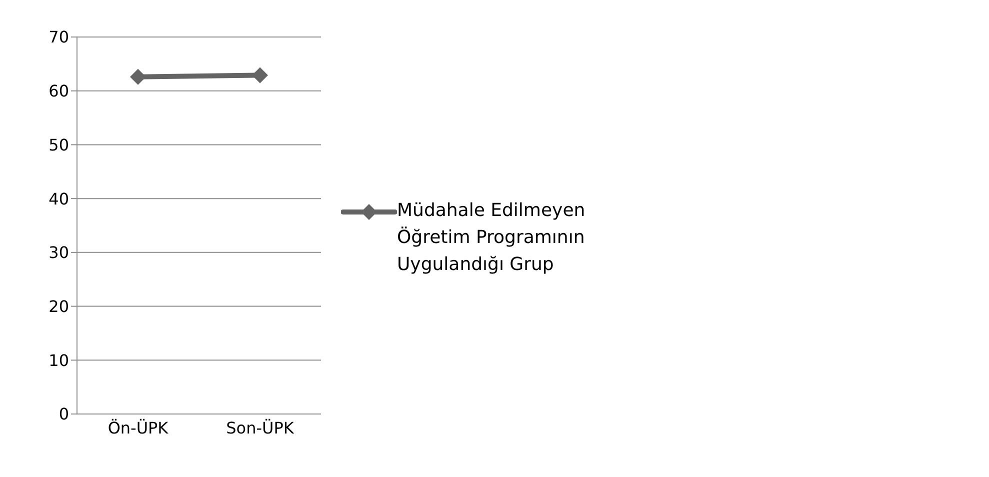 This screenshot has height=477, width=989. I want to click on y-tick-label: 20, so click(58, 306).